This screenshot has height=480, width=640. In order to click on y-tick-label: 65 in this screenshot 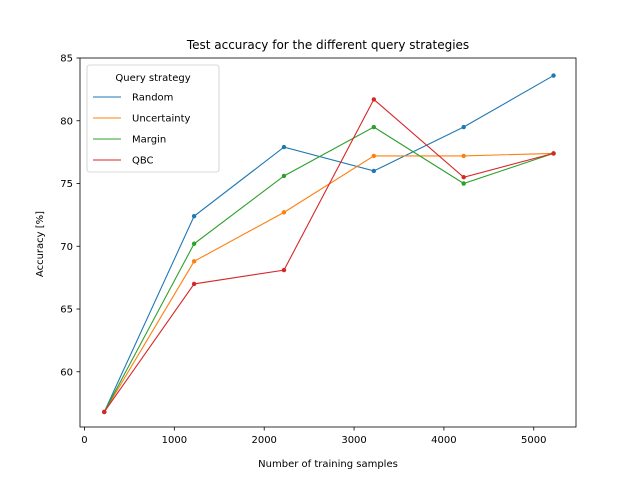, I will do `click(66, 310)`.